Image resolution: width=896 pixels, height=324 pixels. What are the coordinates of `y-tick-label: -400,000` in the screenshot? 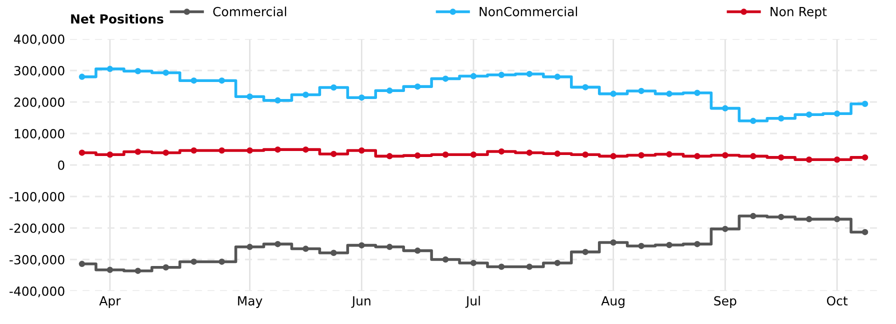 It's located at (37, 292).